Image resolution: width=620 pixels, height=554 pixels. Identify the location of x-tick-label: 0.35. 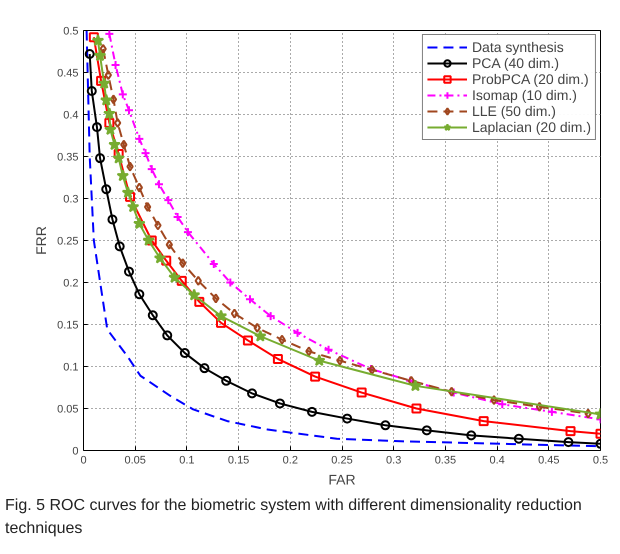
(445, 460).